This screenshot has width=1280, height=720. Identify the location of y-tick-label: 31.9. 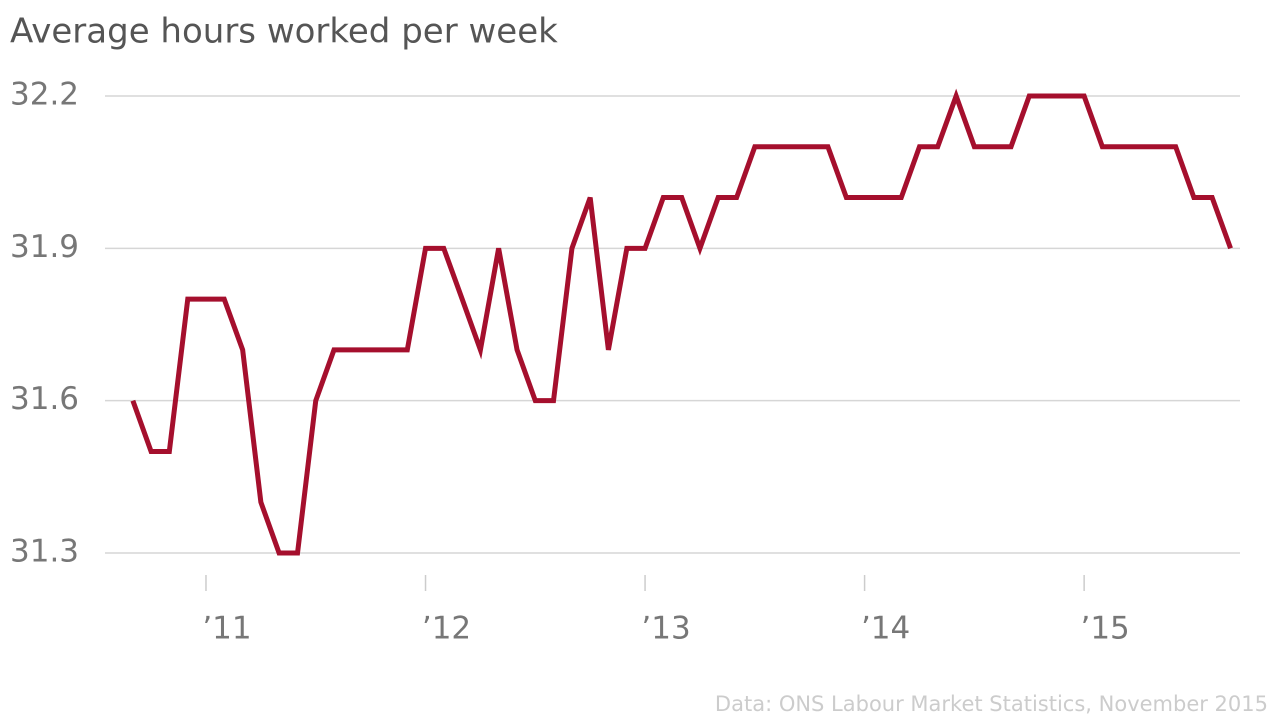
(44, 247).